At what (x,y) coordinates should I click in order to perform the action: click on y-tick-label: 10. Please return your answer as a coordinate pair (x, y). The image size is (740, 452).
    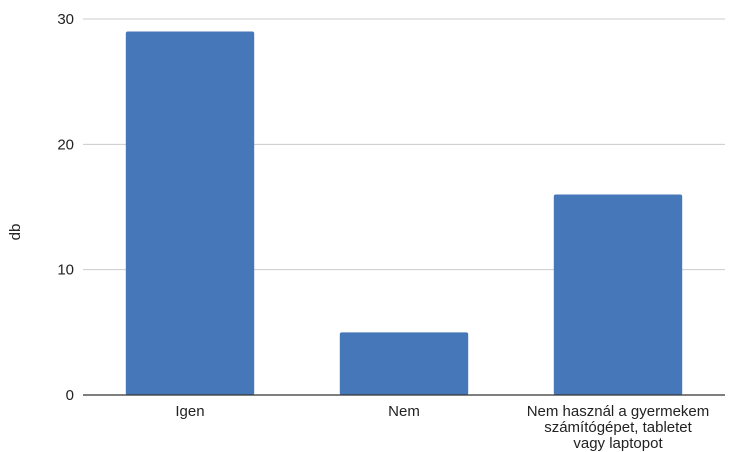
    Looking at the image, I should click on (65, 270).